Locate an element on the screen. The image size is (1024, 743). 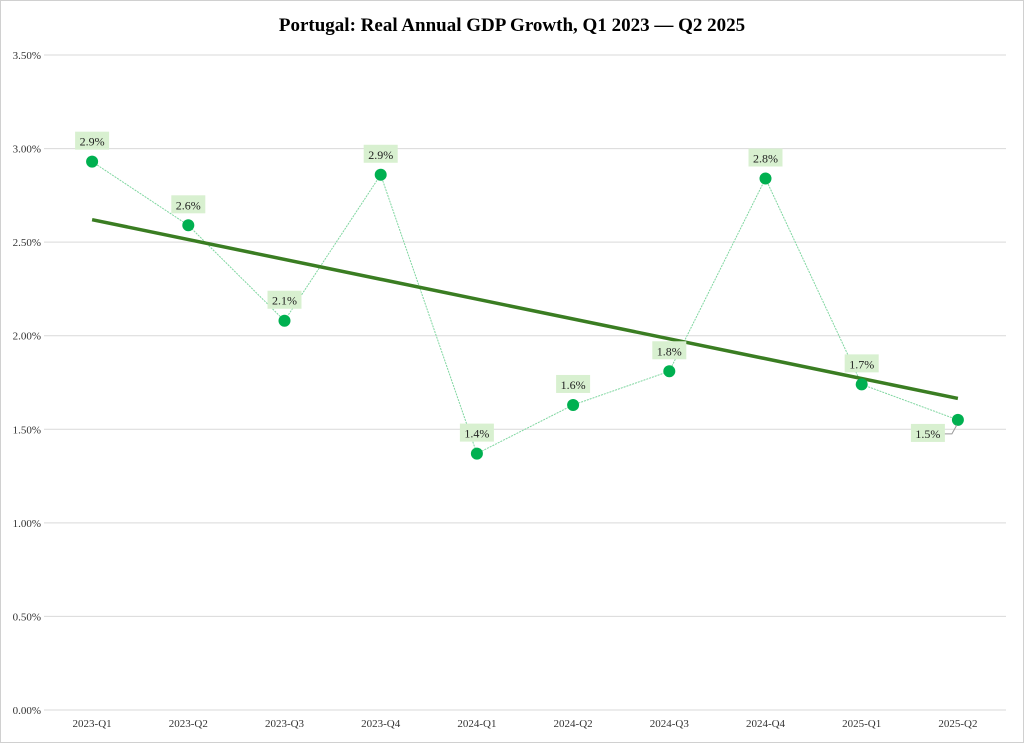
data-label: 1.7% is located at coordinates (861, 364).